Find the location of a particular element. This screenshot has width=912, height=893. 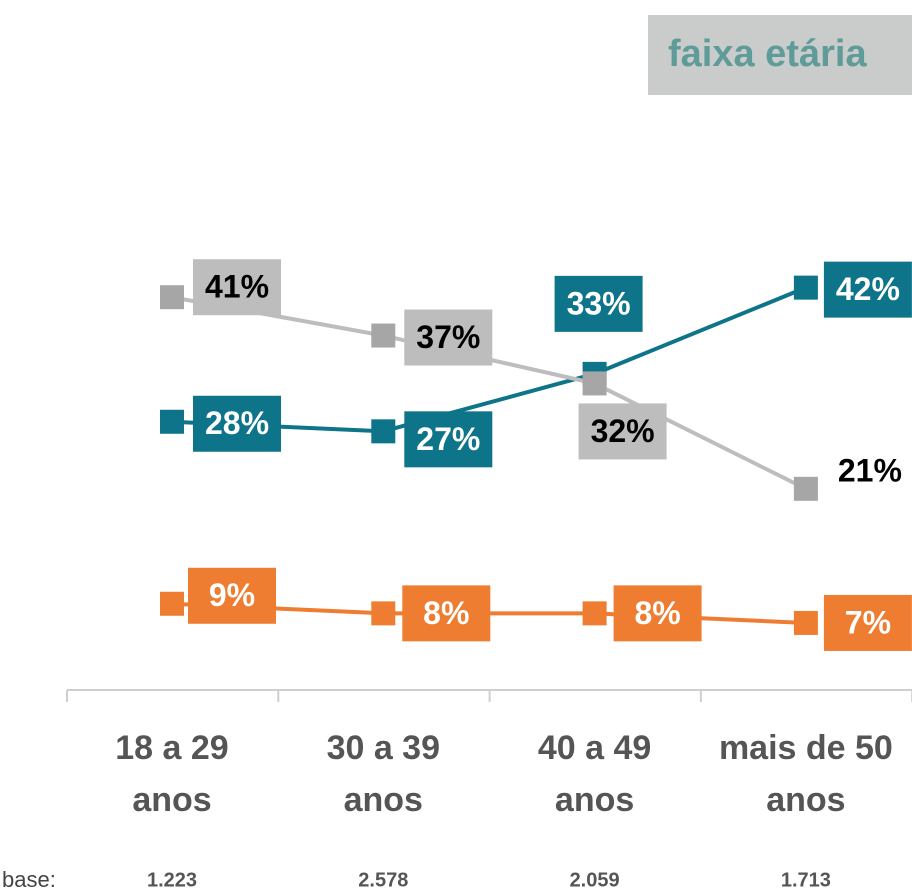

data-label: 21% is located at coordinates (870, 470).